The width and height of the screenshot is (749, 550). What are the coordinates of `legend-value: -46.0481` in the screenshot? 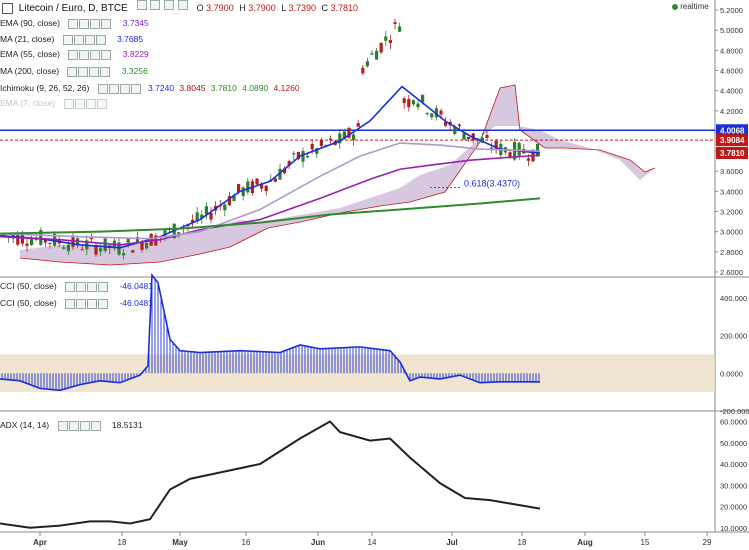 It's located at (136, 286).